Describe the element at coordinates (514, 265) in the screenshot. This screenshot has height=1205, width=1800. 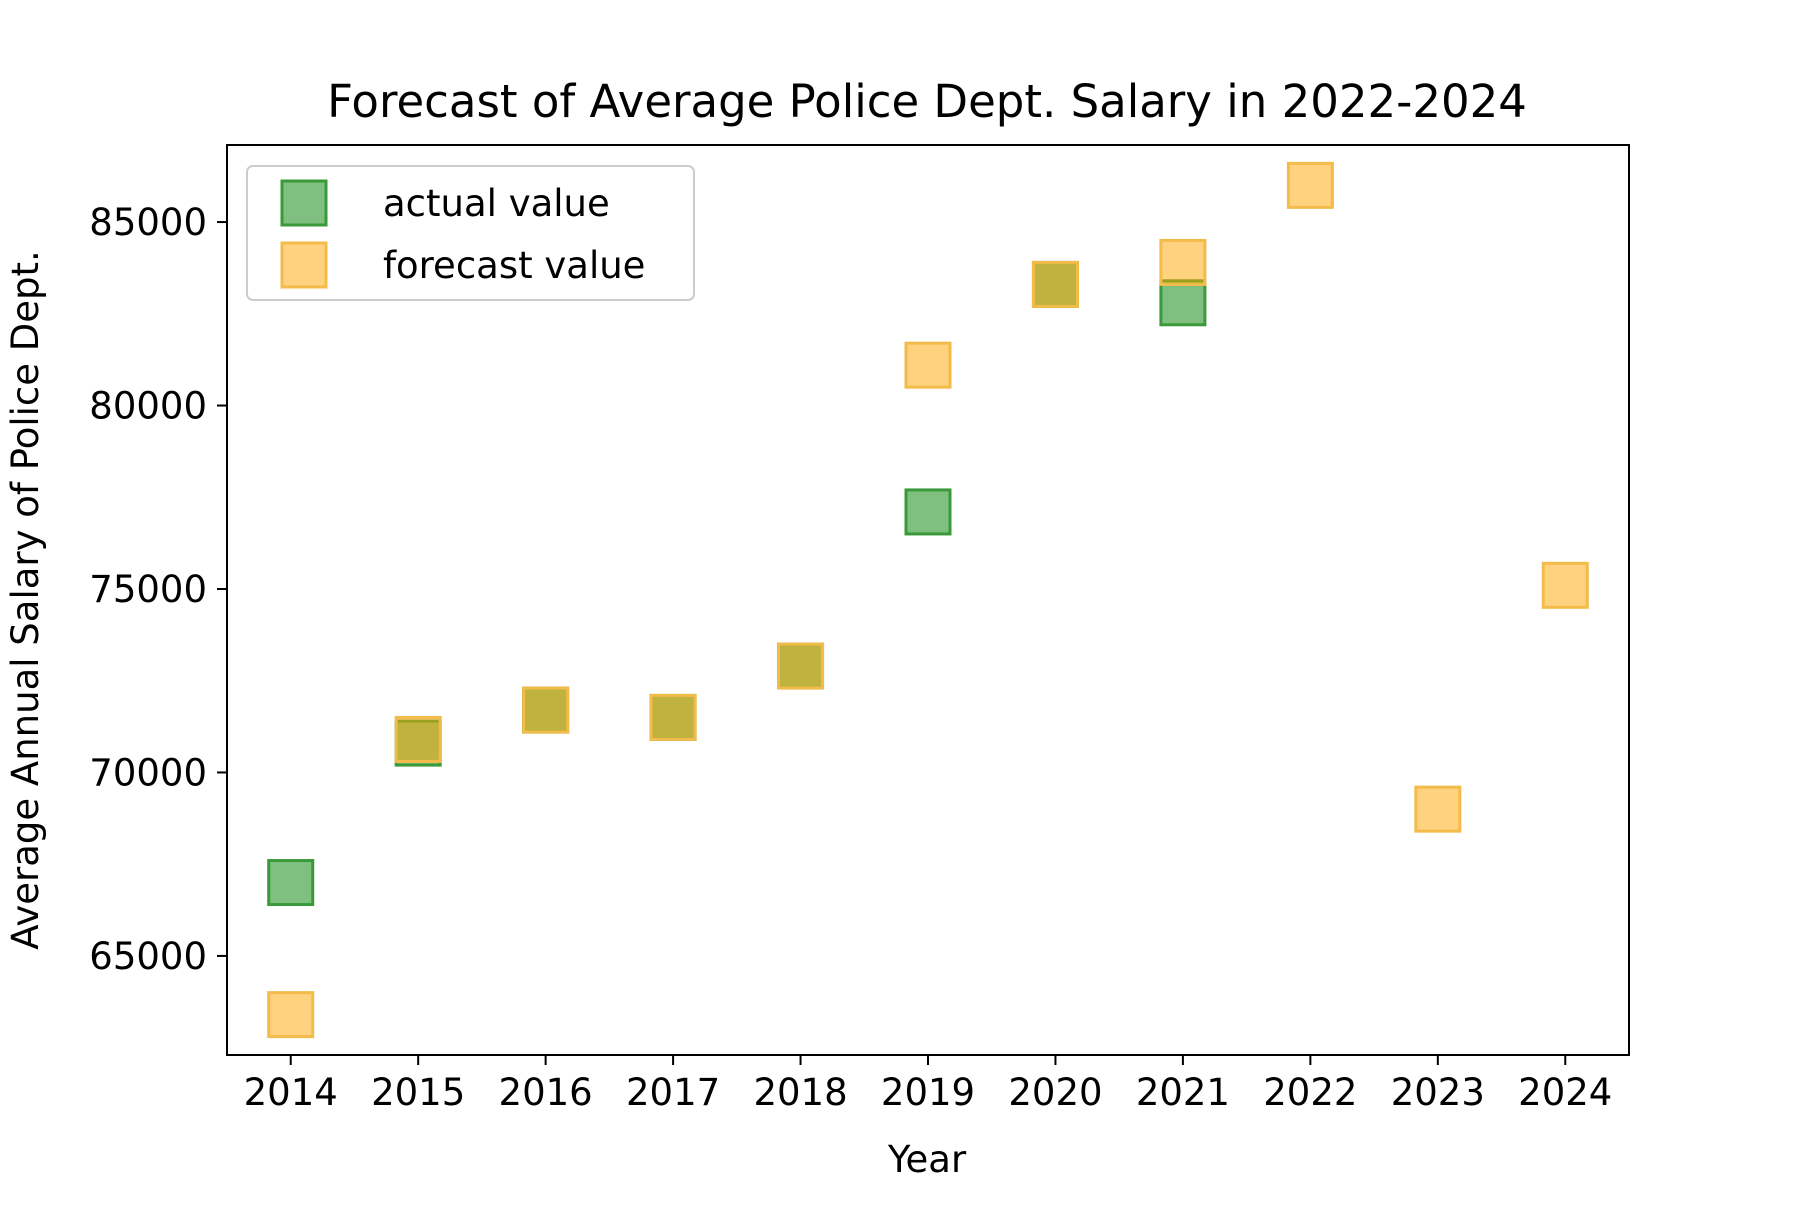
I see `legend-label: forecast value` at that location.